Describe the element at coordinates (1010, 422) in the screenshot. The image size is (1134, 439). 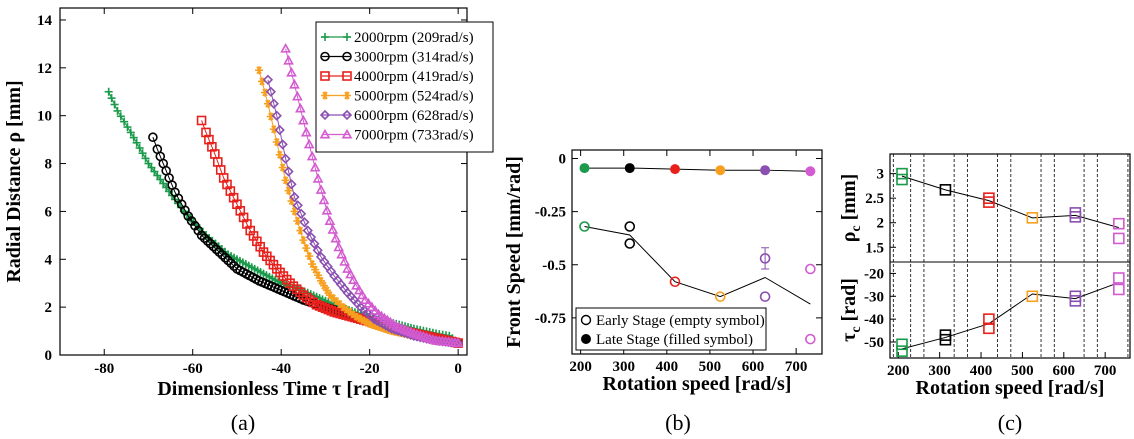
I see `caption-c: (c)` at that location.